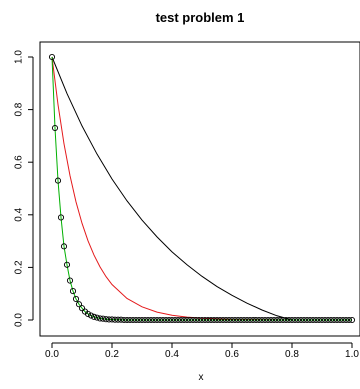  What do you see at coordinates (52, 354) in the screenshot?
I see `x-tick-label: 0.0` at bounding box center [52, 354].